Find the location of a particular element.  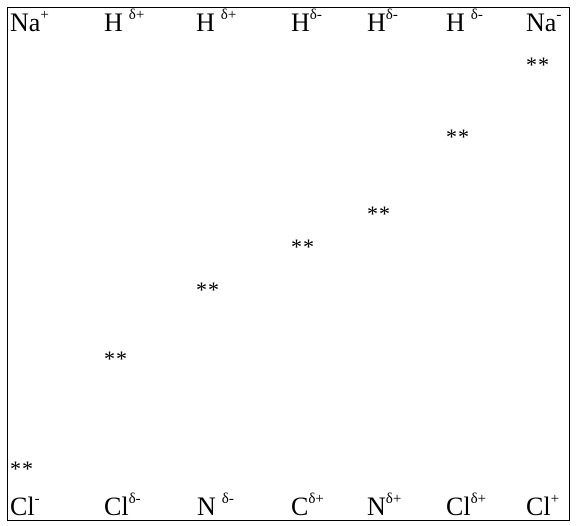

top-label-4: Hδ- is located at coordinates (306, 23).